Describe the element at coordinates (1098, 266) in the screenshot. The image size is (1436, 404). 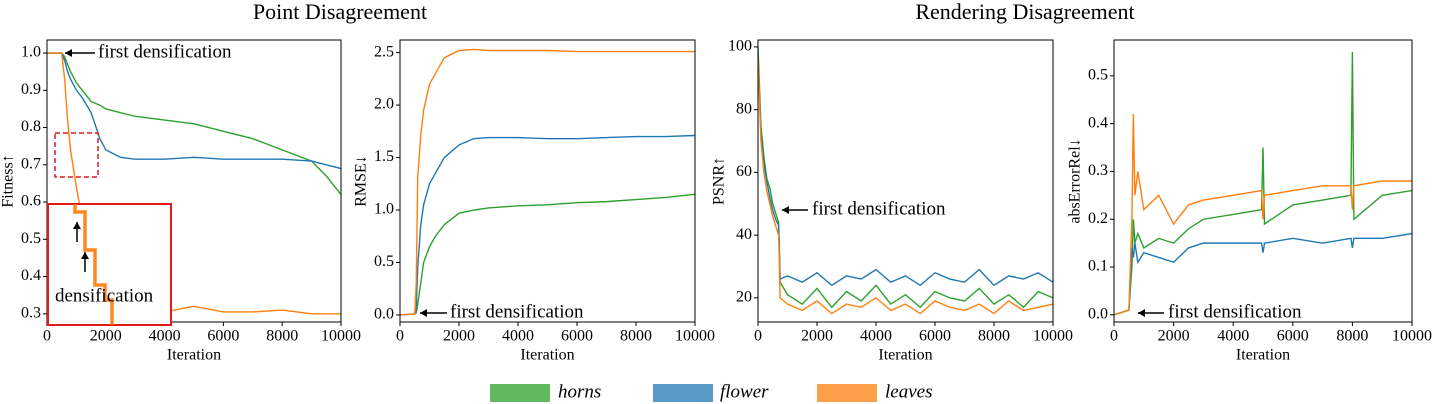
I see `y-tick-label: 0.1` at that location.